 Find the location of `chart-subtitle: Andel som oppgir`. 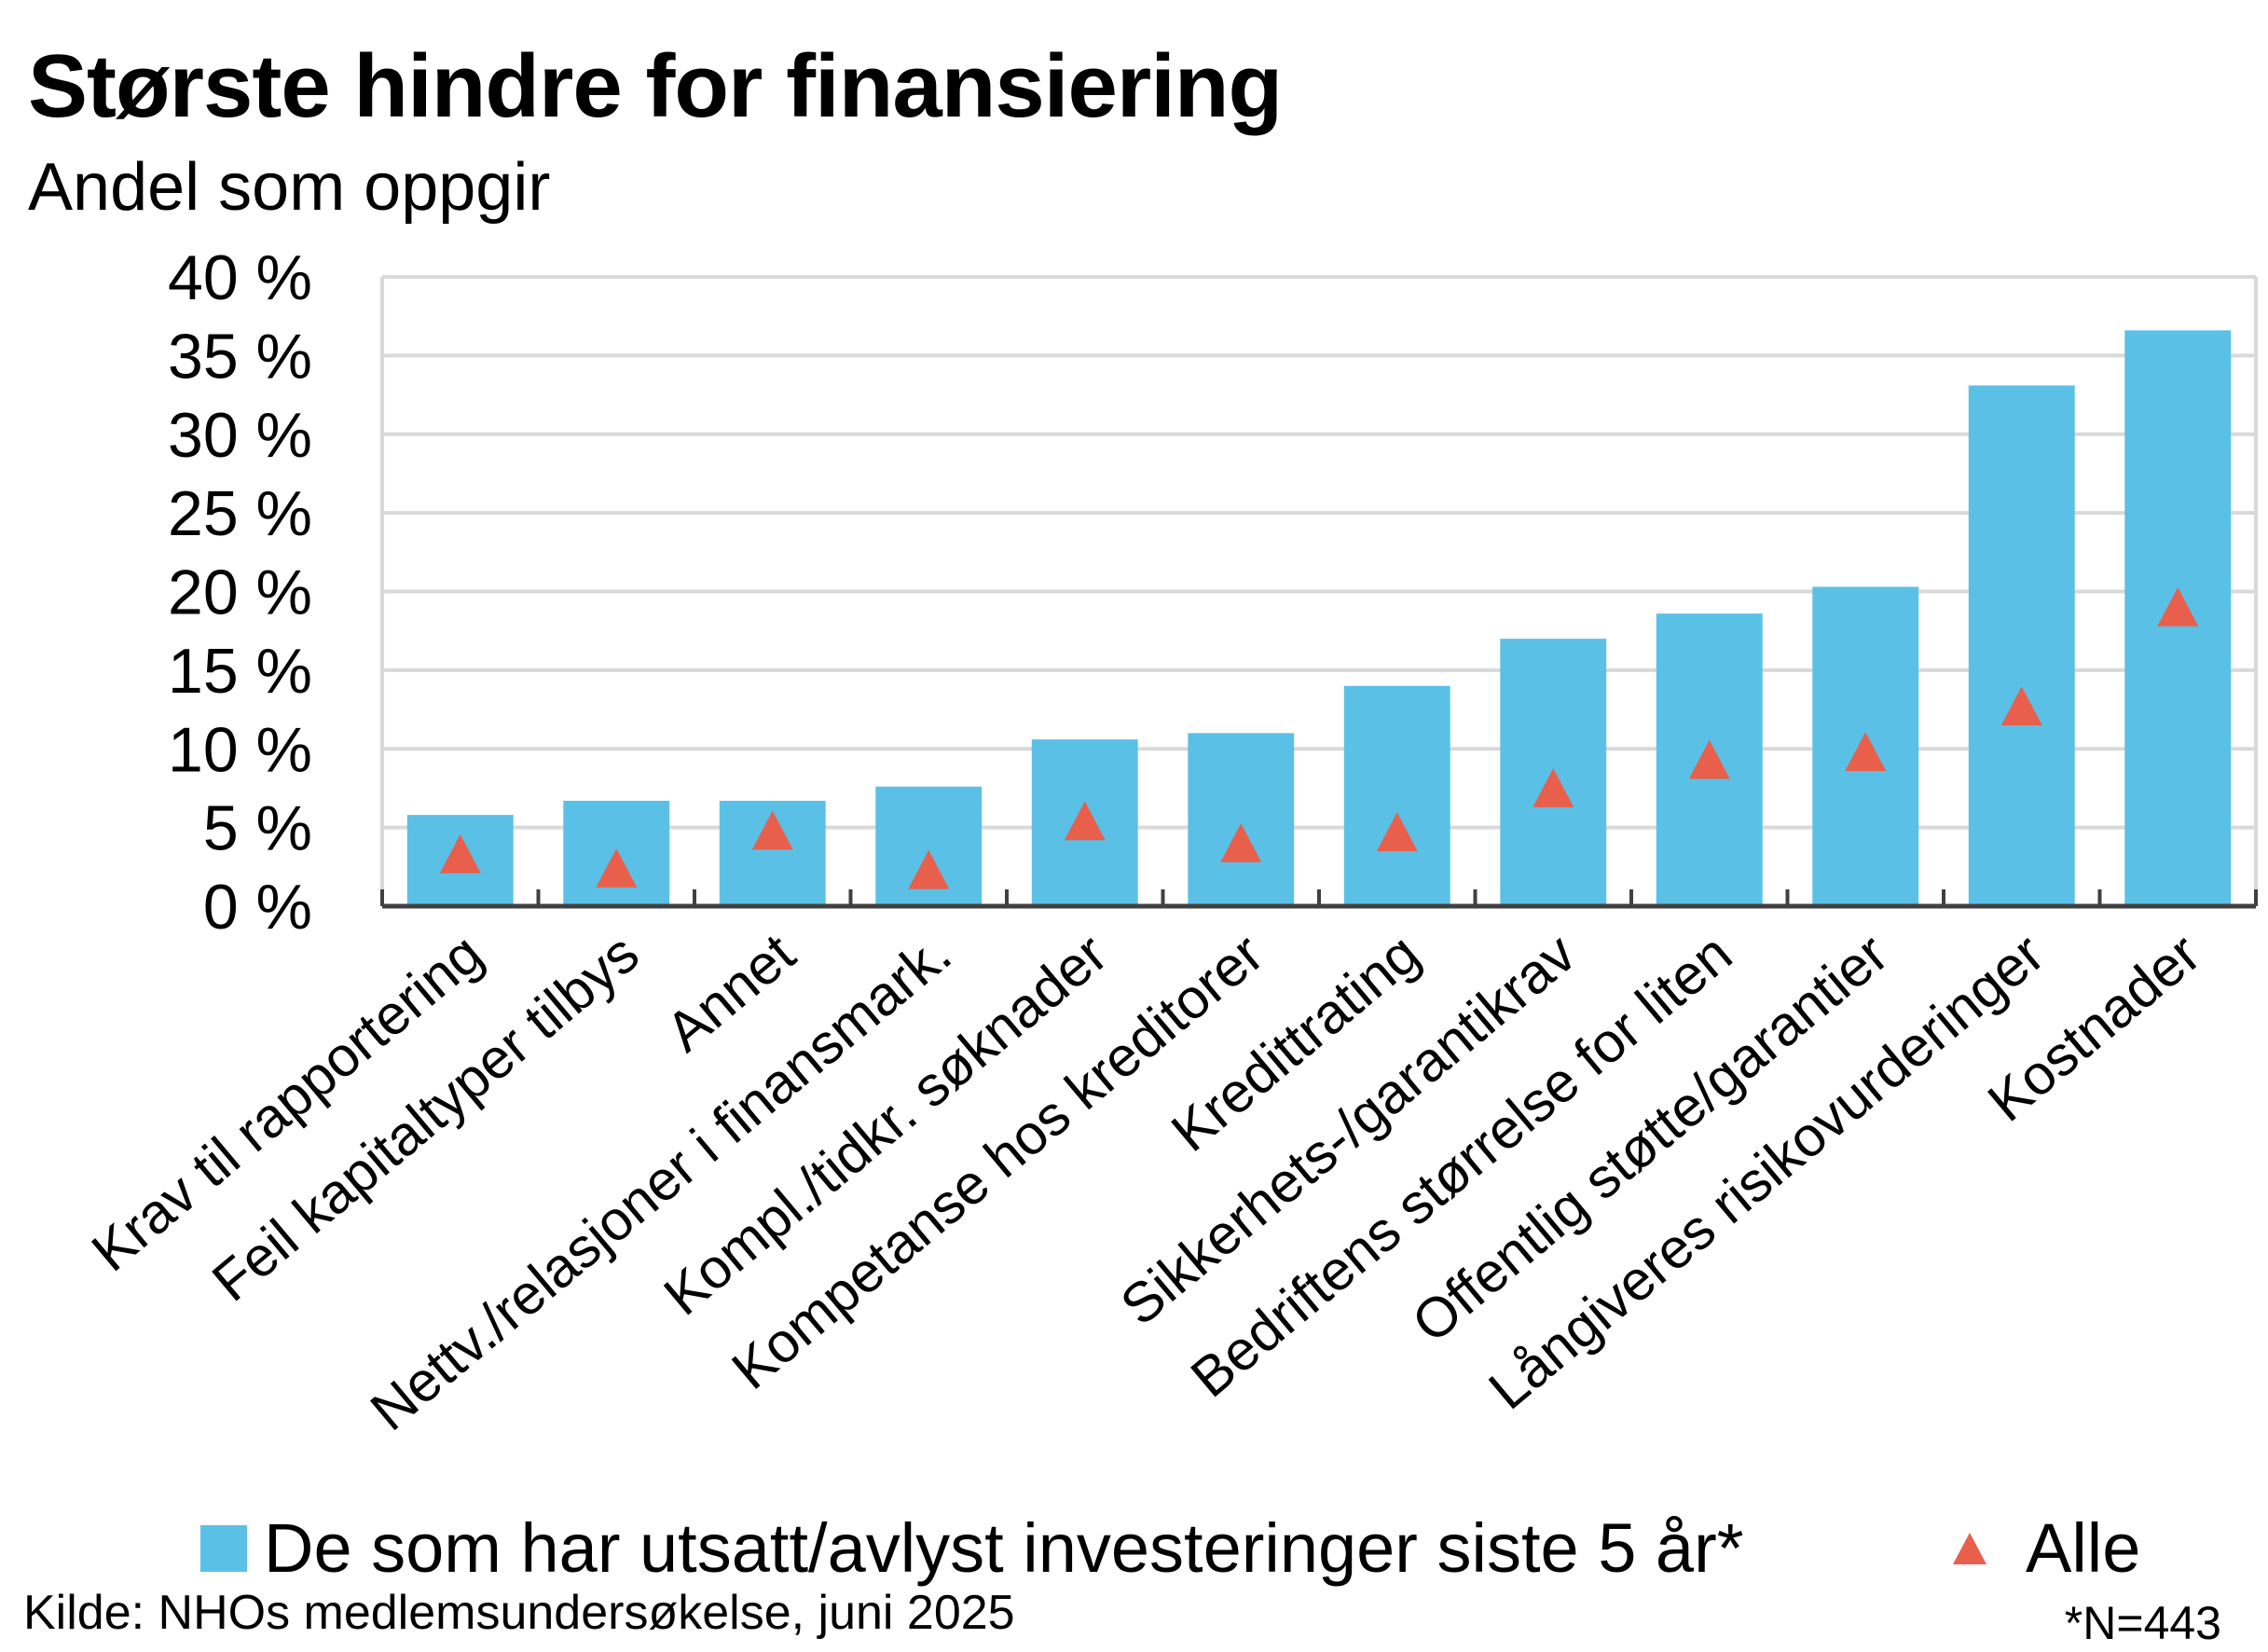

chart-subtitle: Andel som oppgir is located at coordinates (289, 187).